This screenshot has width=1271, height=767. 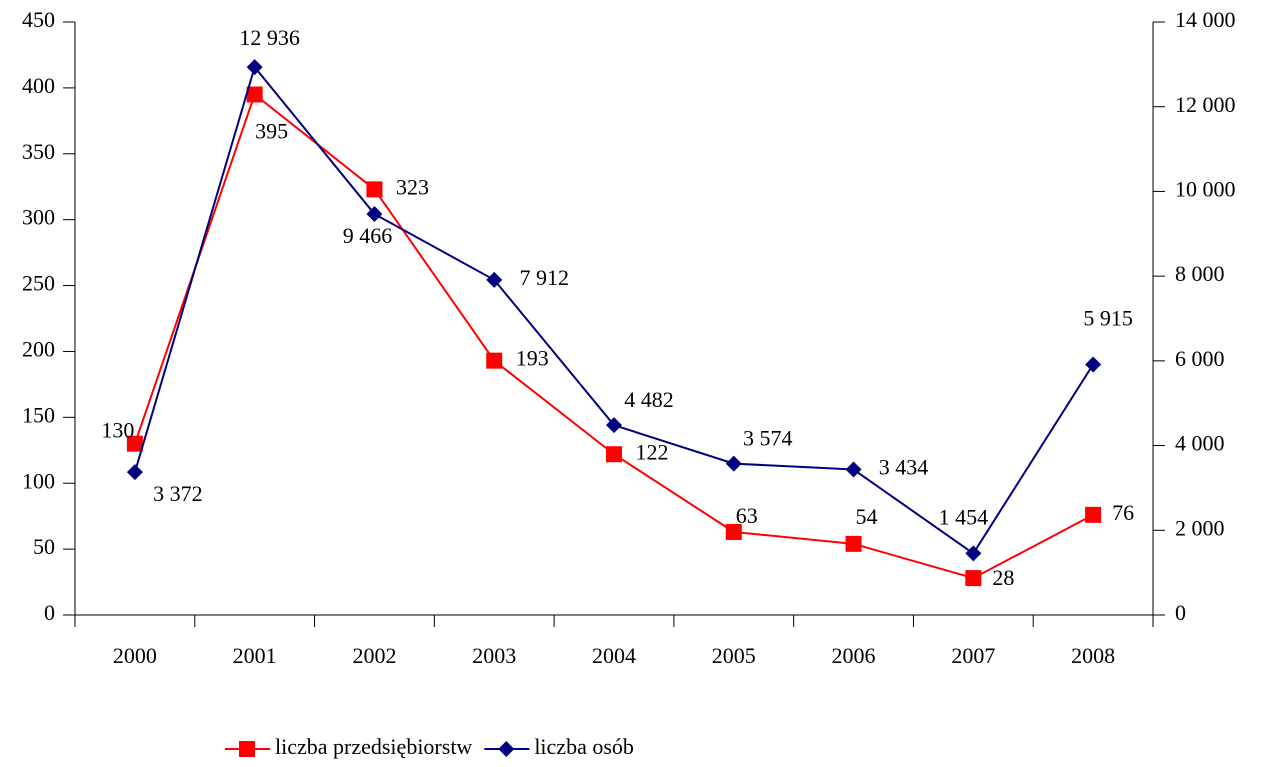 What do you see at coordinates (867, 516) in the screenshot?
I see `data-label: 54` at bounding box center [867, 516].